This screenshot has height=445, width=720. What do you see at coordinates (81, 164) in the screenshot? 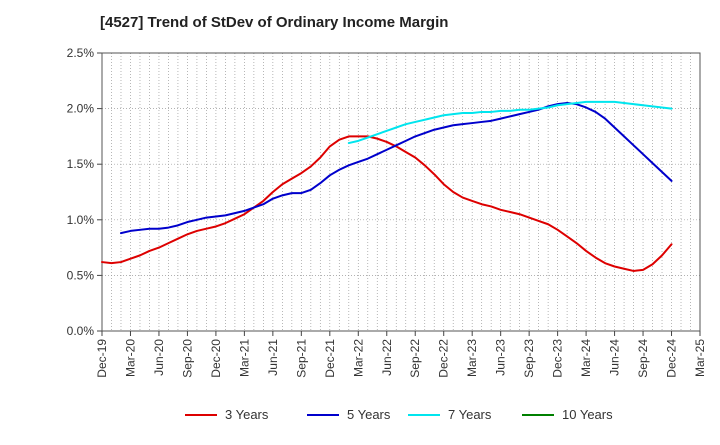
I see `y-tick-label: 1.5%` at bounding box center [81, 164].